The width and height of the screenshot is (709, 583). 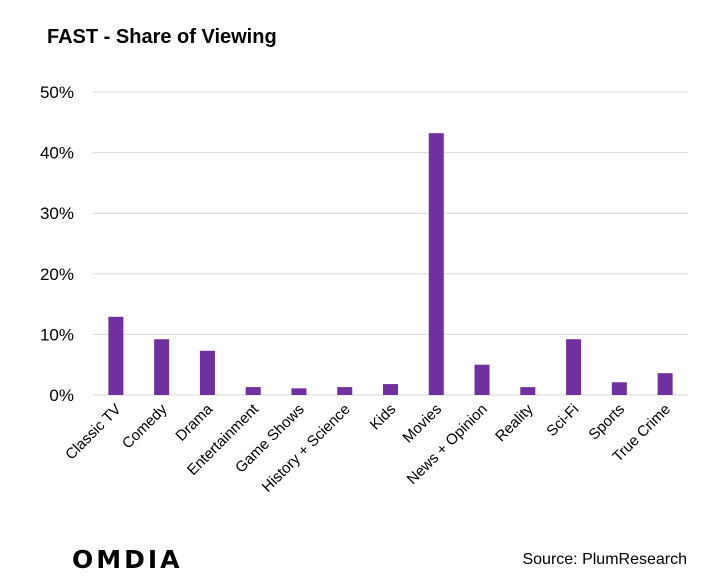 What do you see at coordinates (606, 422) in the screenshot?
I see `x-tick-label: Sports` at bounding box center [606, 422].